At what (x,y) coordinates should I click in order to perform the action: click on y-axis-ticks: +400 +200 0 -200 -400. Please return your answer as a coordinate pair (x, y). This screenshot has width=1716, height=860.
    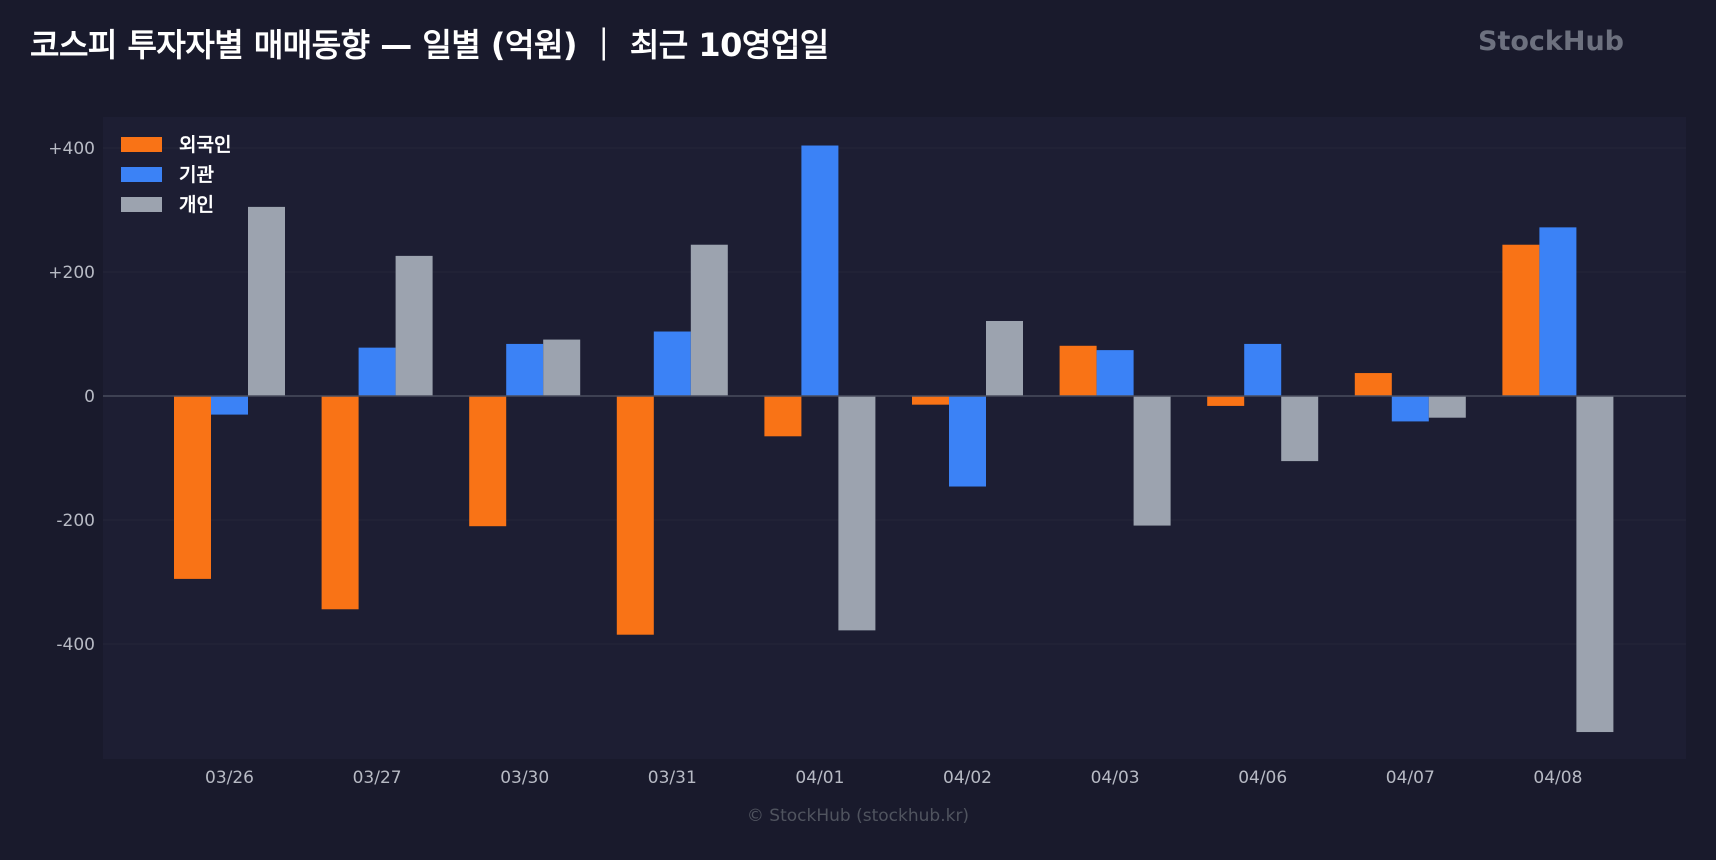
    Looking at the image, I should click on (71, 397).